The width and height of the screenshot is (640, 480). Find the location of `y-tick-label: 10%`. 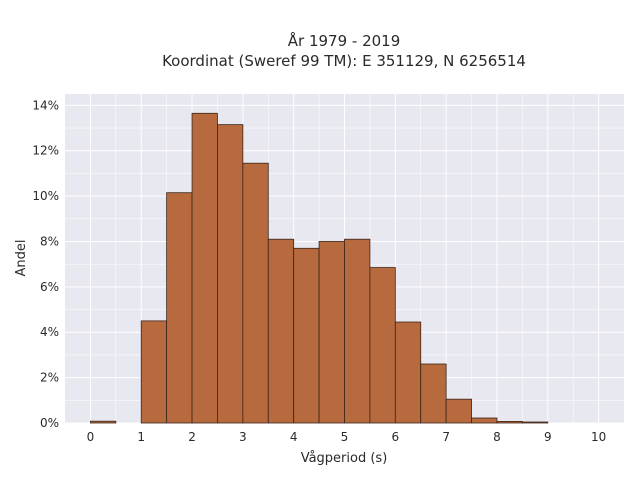

y-tick-label: 10% is located at coordinates (45, 196).